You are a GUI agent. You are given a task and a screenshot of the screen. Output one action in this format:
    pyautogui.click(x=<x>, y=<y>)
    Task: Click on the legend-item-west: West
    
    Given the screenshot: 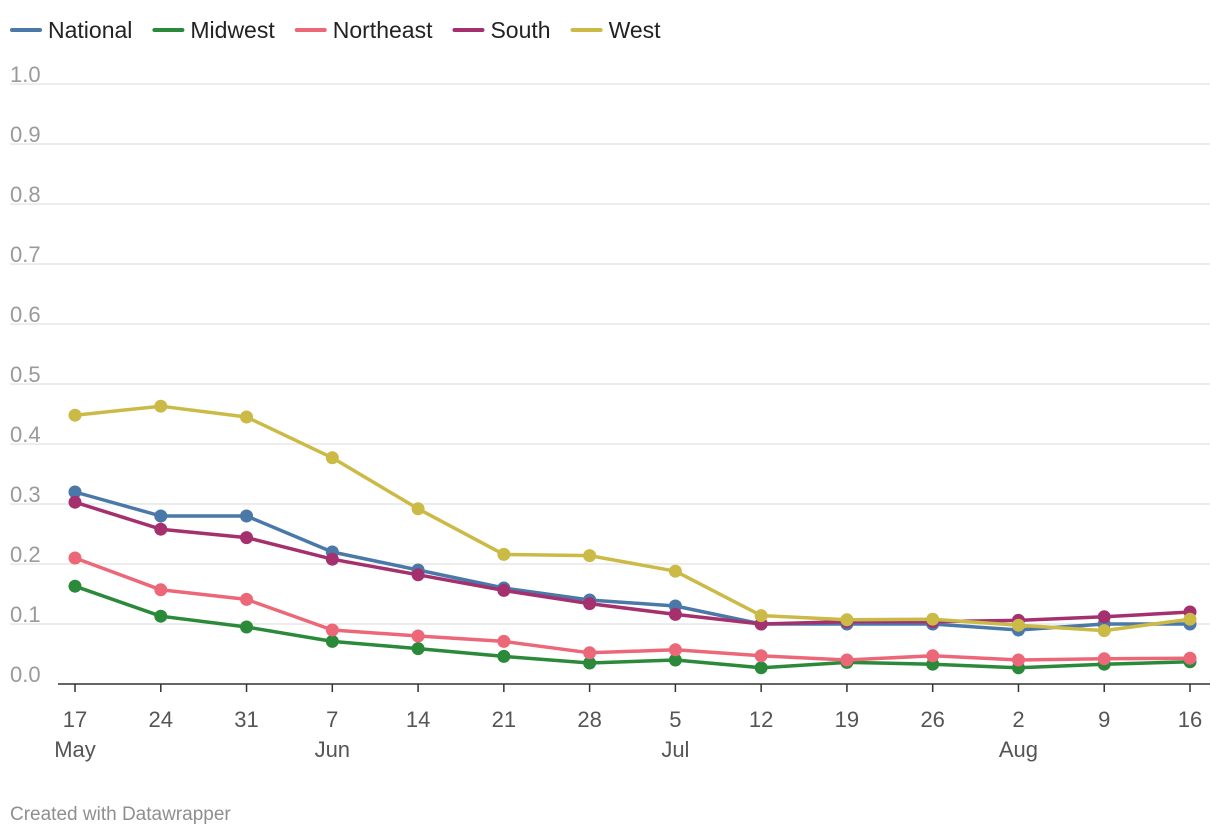 What is the action you would take?
    pyautogui.click(x=616, y=30)
    